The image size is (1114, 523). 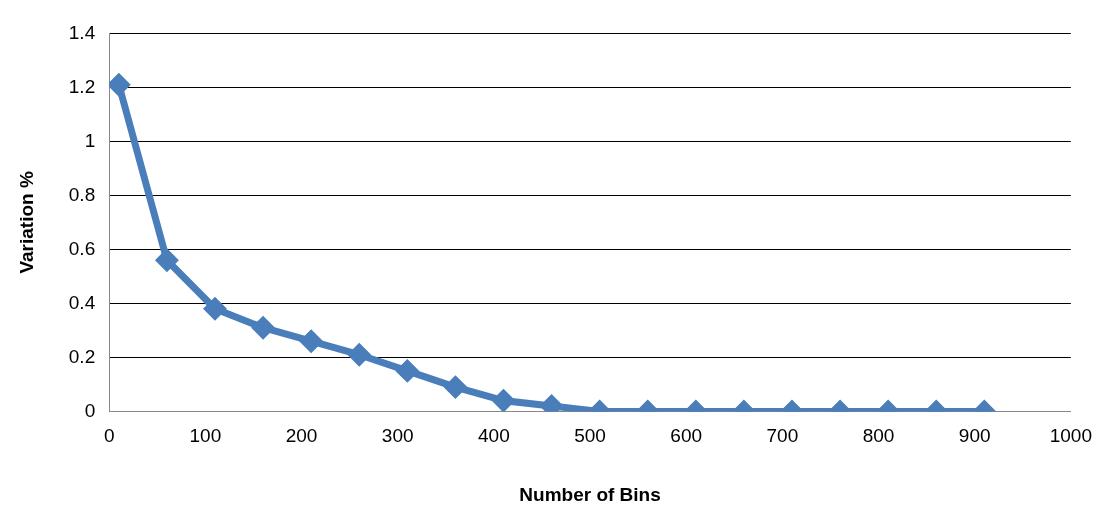 I want to click on y-tick-label: 0, so click(x=90, y=410).